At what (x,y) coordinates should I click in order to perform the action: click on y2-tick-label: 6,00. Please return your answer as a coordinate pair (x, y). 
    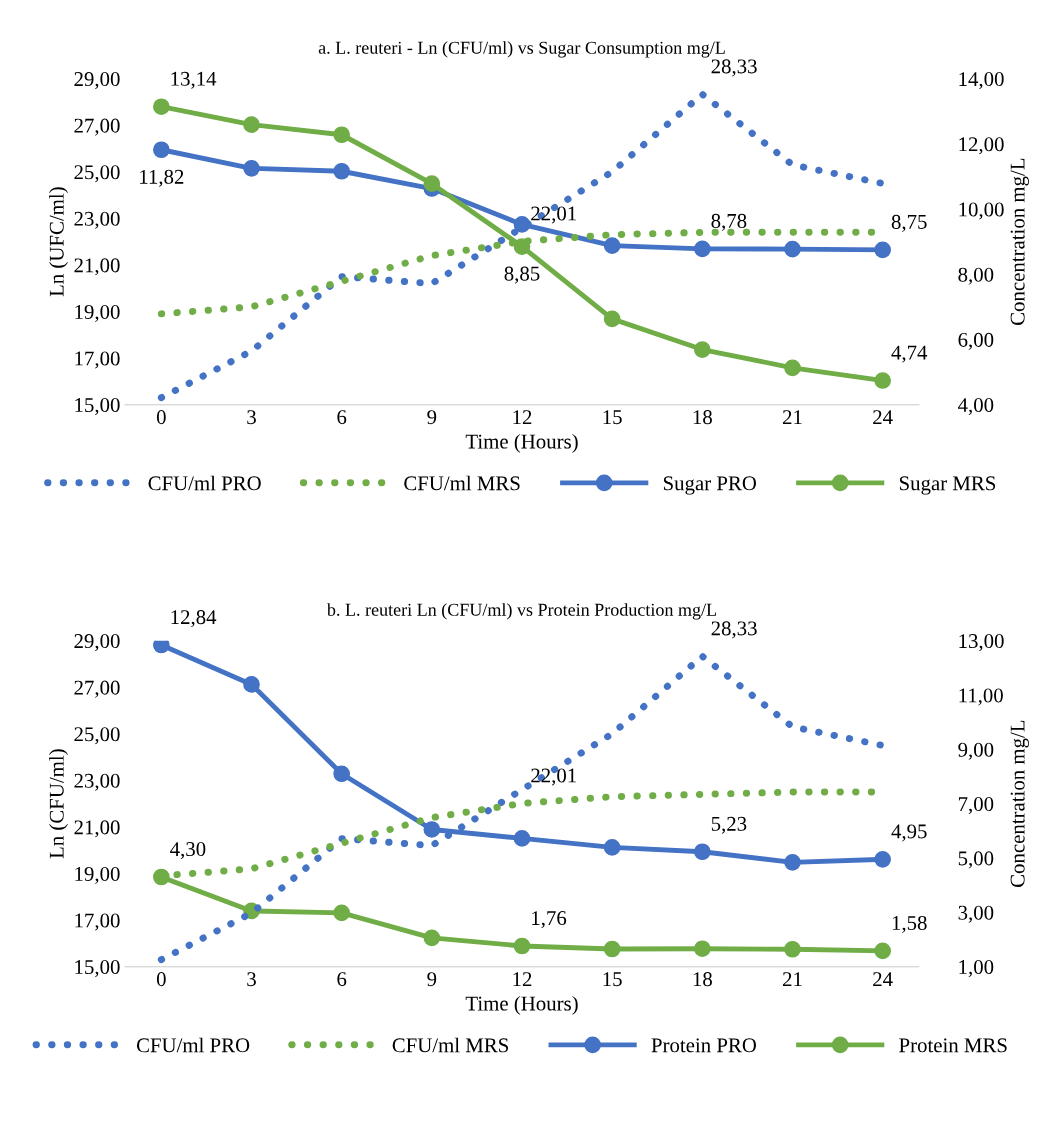
    Looking at the image, I should click on (976, 341).